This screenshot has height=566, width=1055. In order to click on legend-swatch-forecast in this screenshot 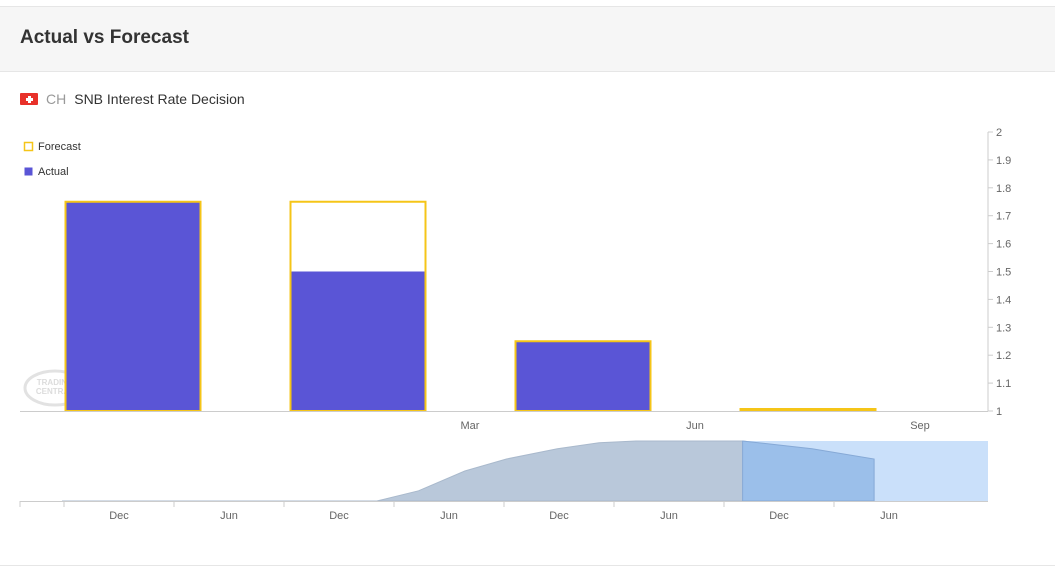, I will do `click(28, 146)`.